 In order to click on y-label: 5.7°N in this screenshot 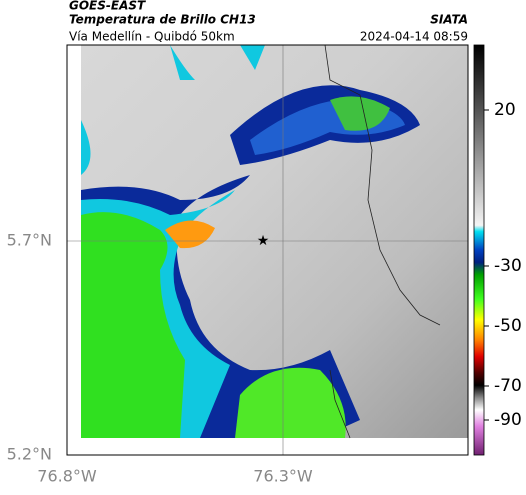, I will do `click(29, 240)`.